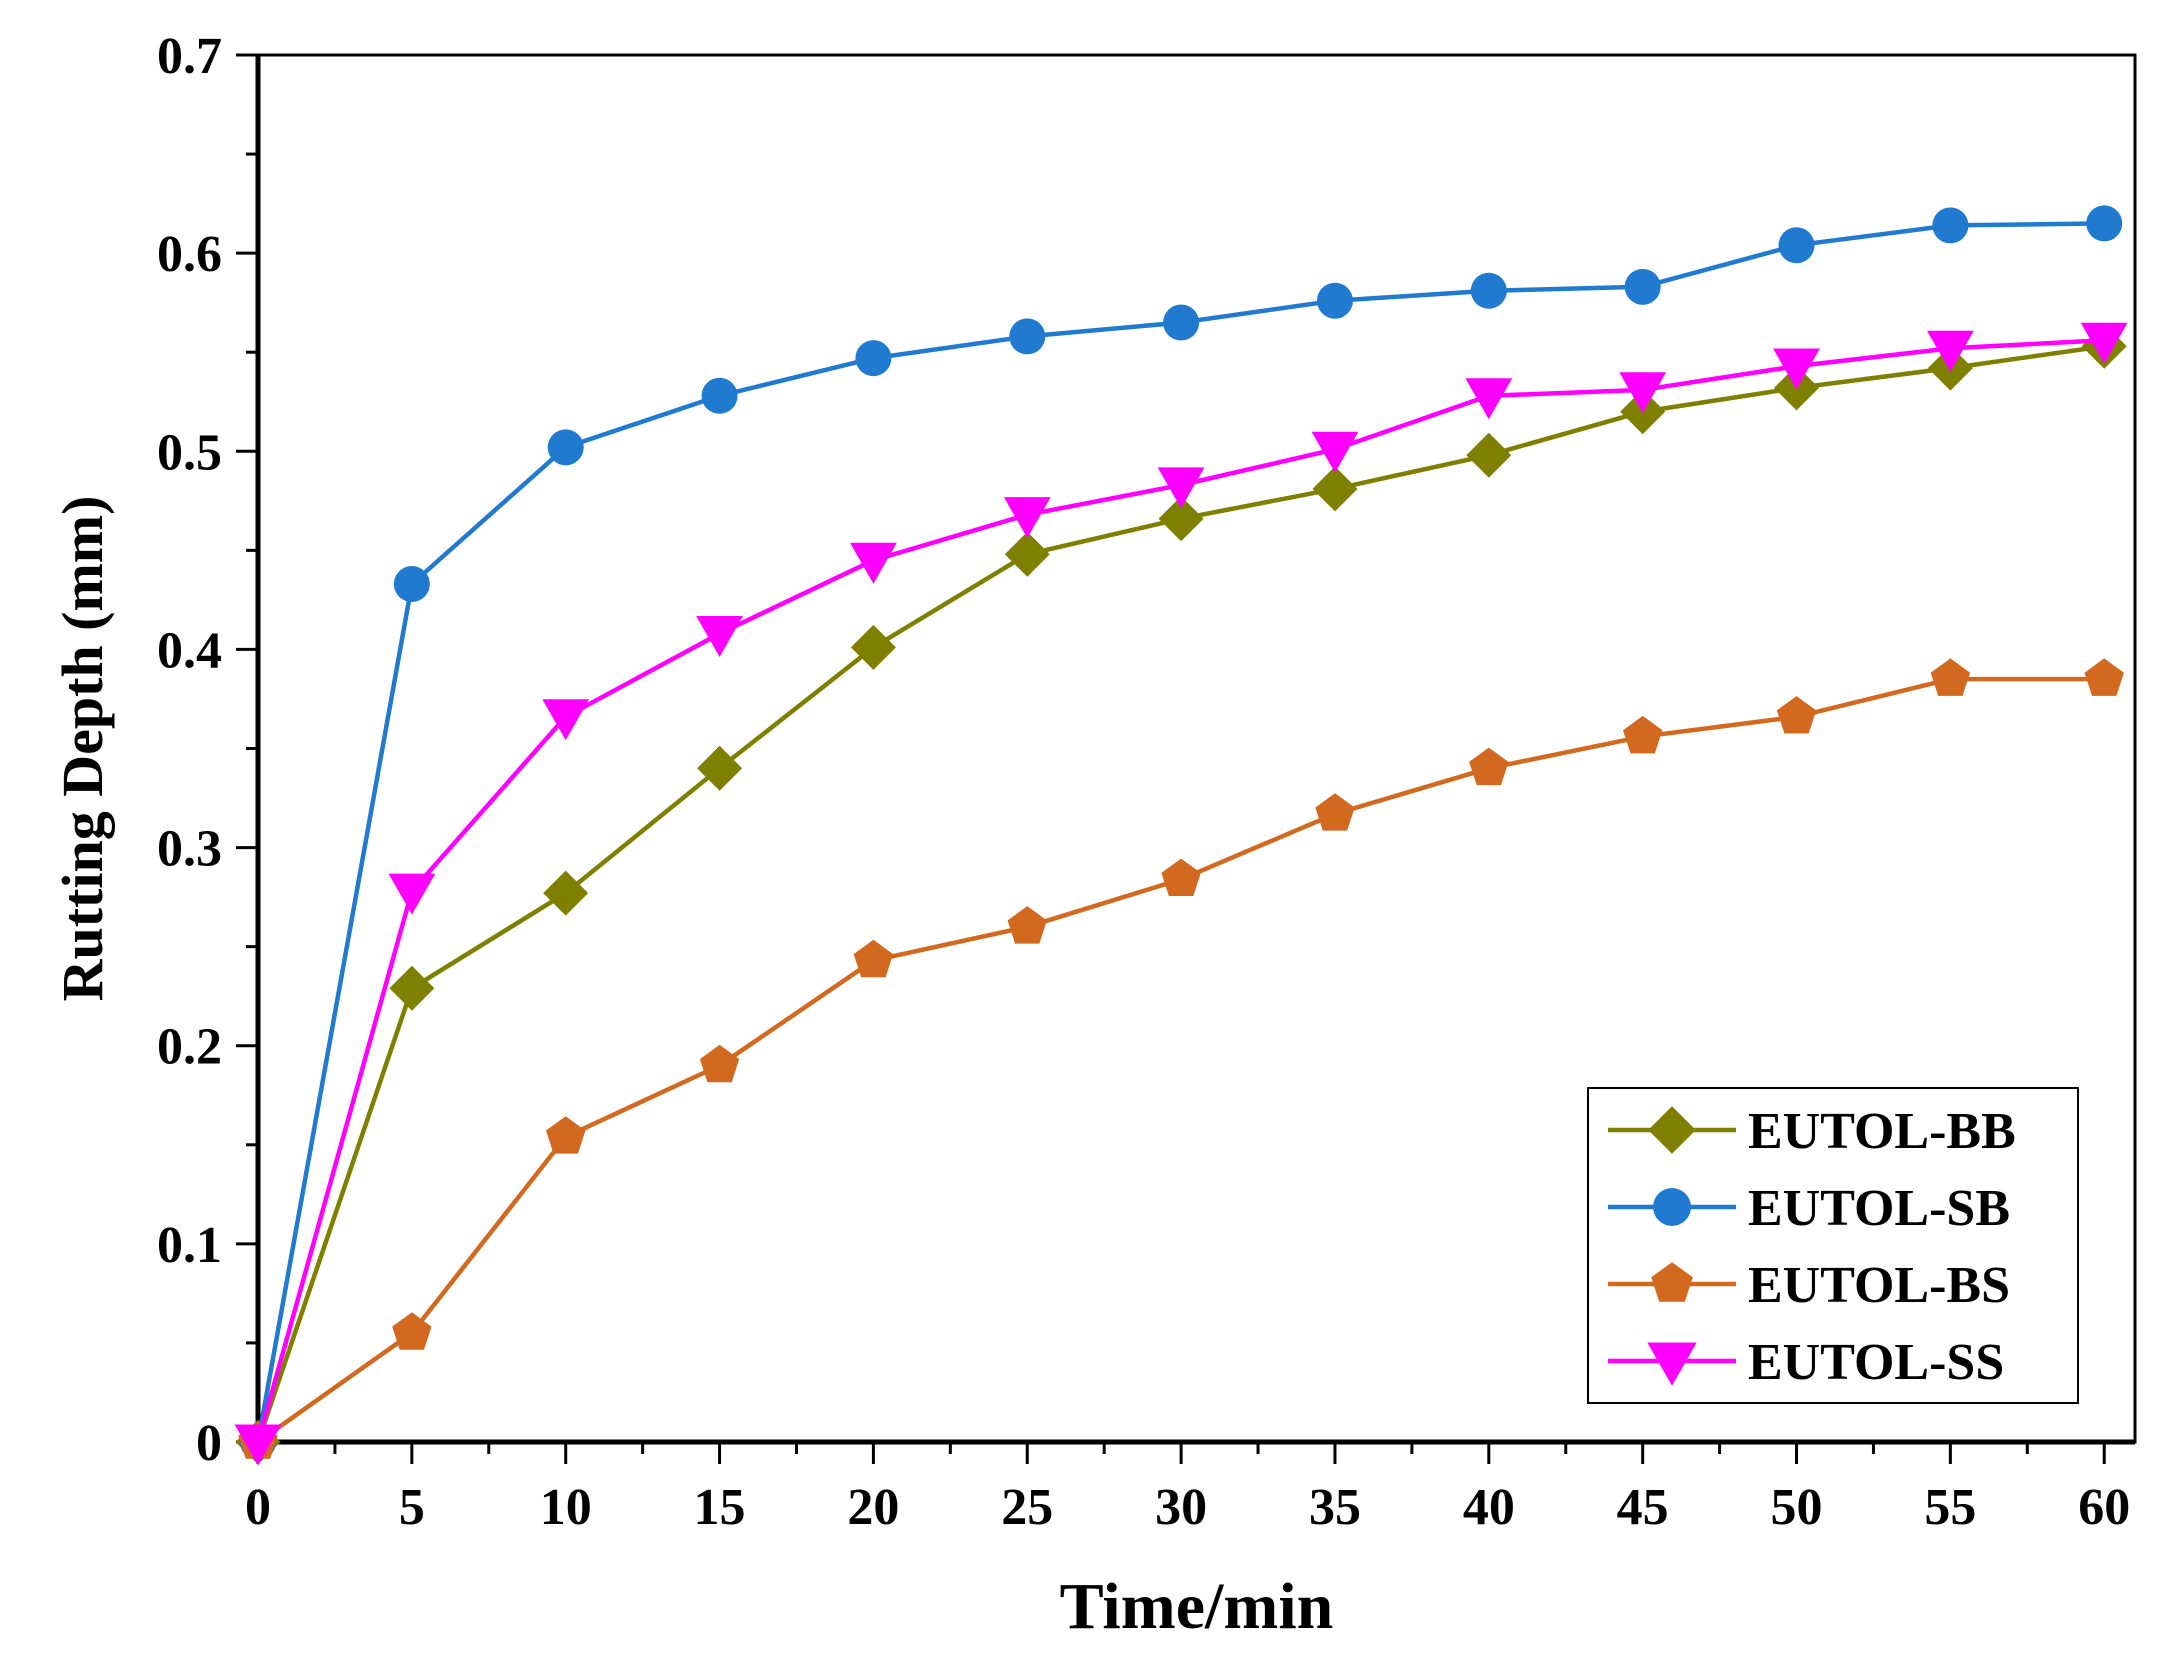  Describe the element at coordinates (189, 56) in the screenshot. I see `y-tick-label: 0.7` at that location.